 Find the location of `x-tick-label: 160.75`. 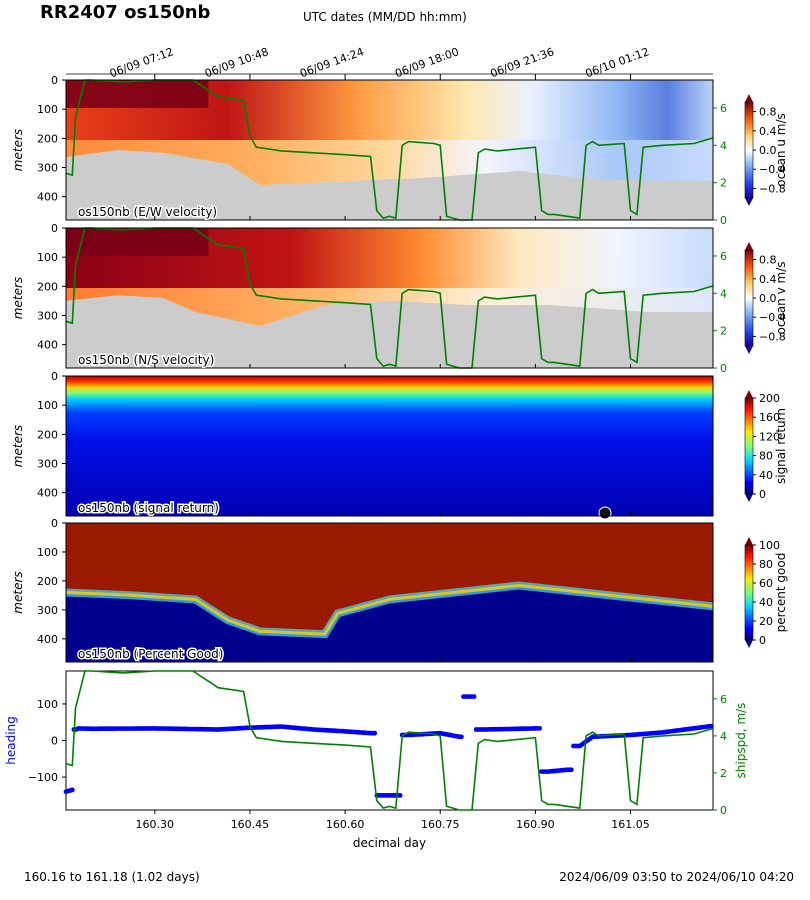

x-tick-label: 160.75 is located at coordinates (440, 824).